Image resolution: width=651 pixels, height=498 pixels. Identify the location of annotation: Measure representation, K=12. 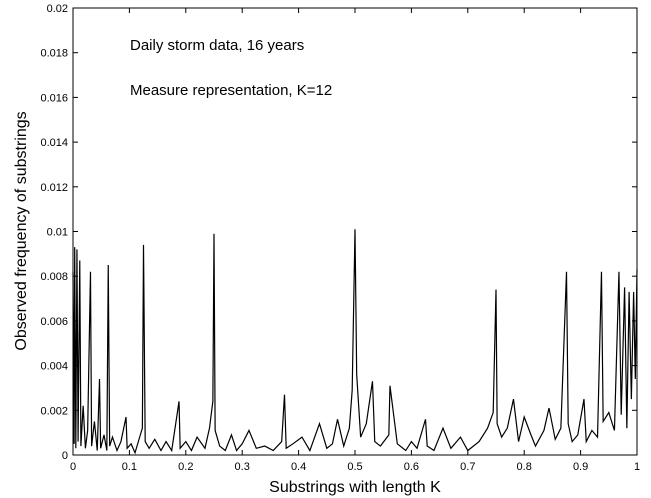
(231, 90).